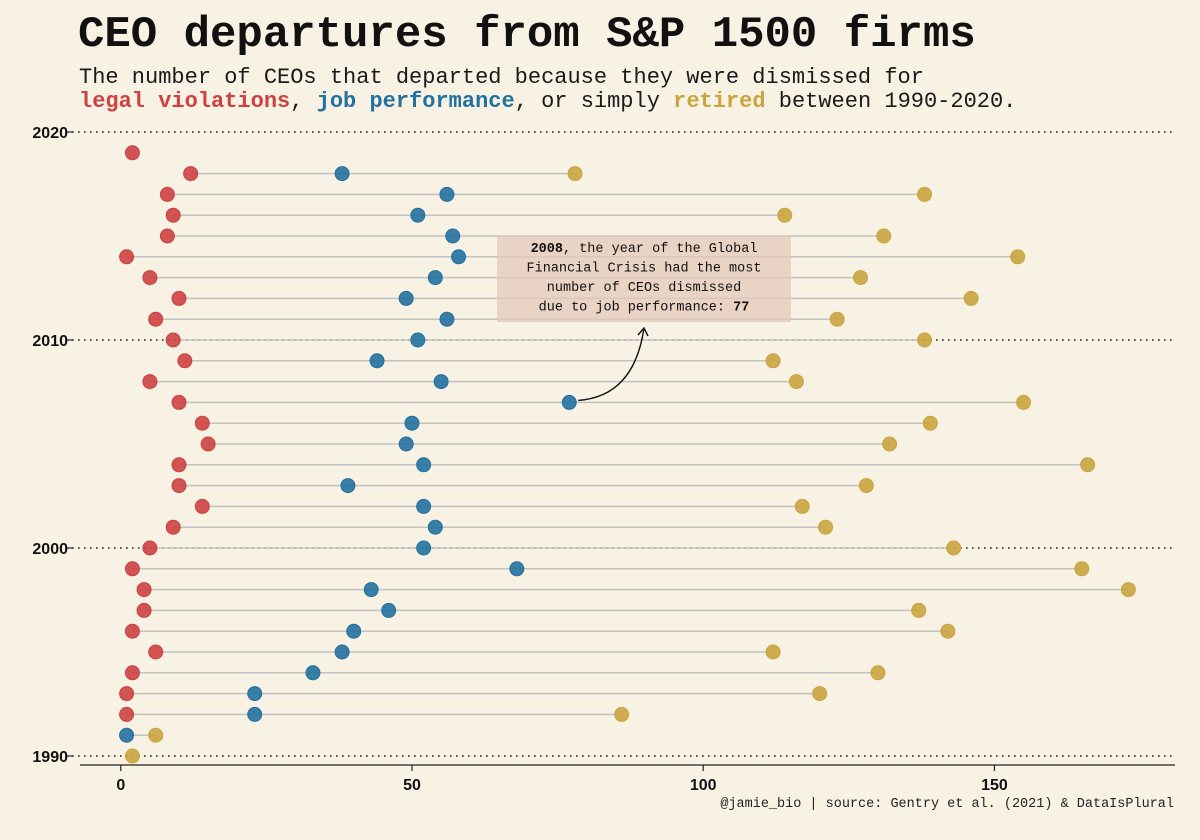  I want to click on x-tick-label-0: 0, so click(120, 785).